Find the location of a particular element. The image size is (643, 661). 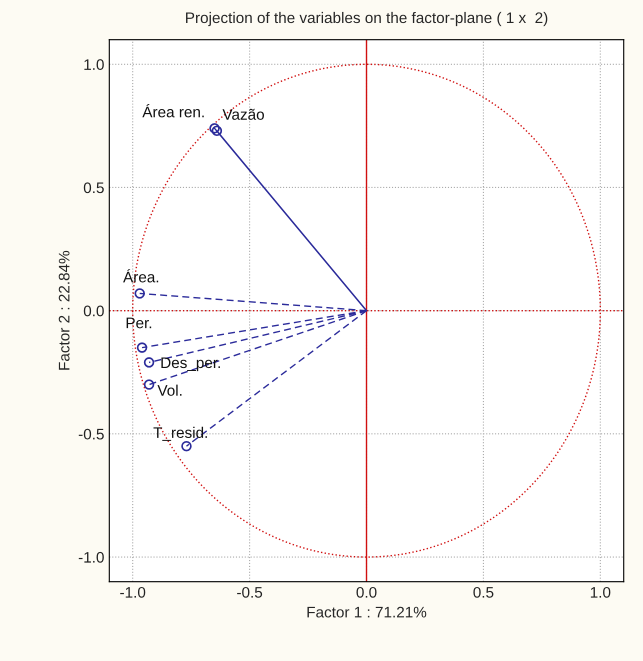

annotation: Per. is located at coordinates (139, 323).